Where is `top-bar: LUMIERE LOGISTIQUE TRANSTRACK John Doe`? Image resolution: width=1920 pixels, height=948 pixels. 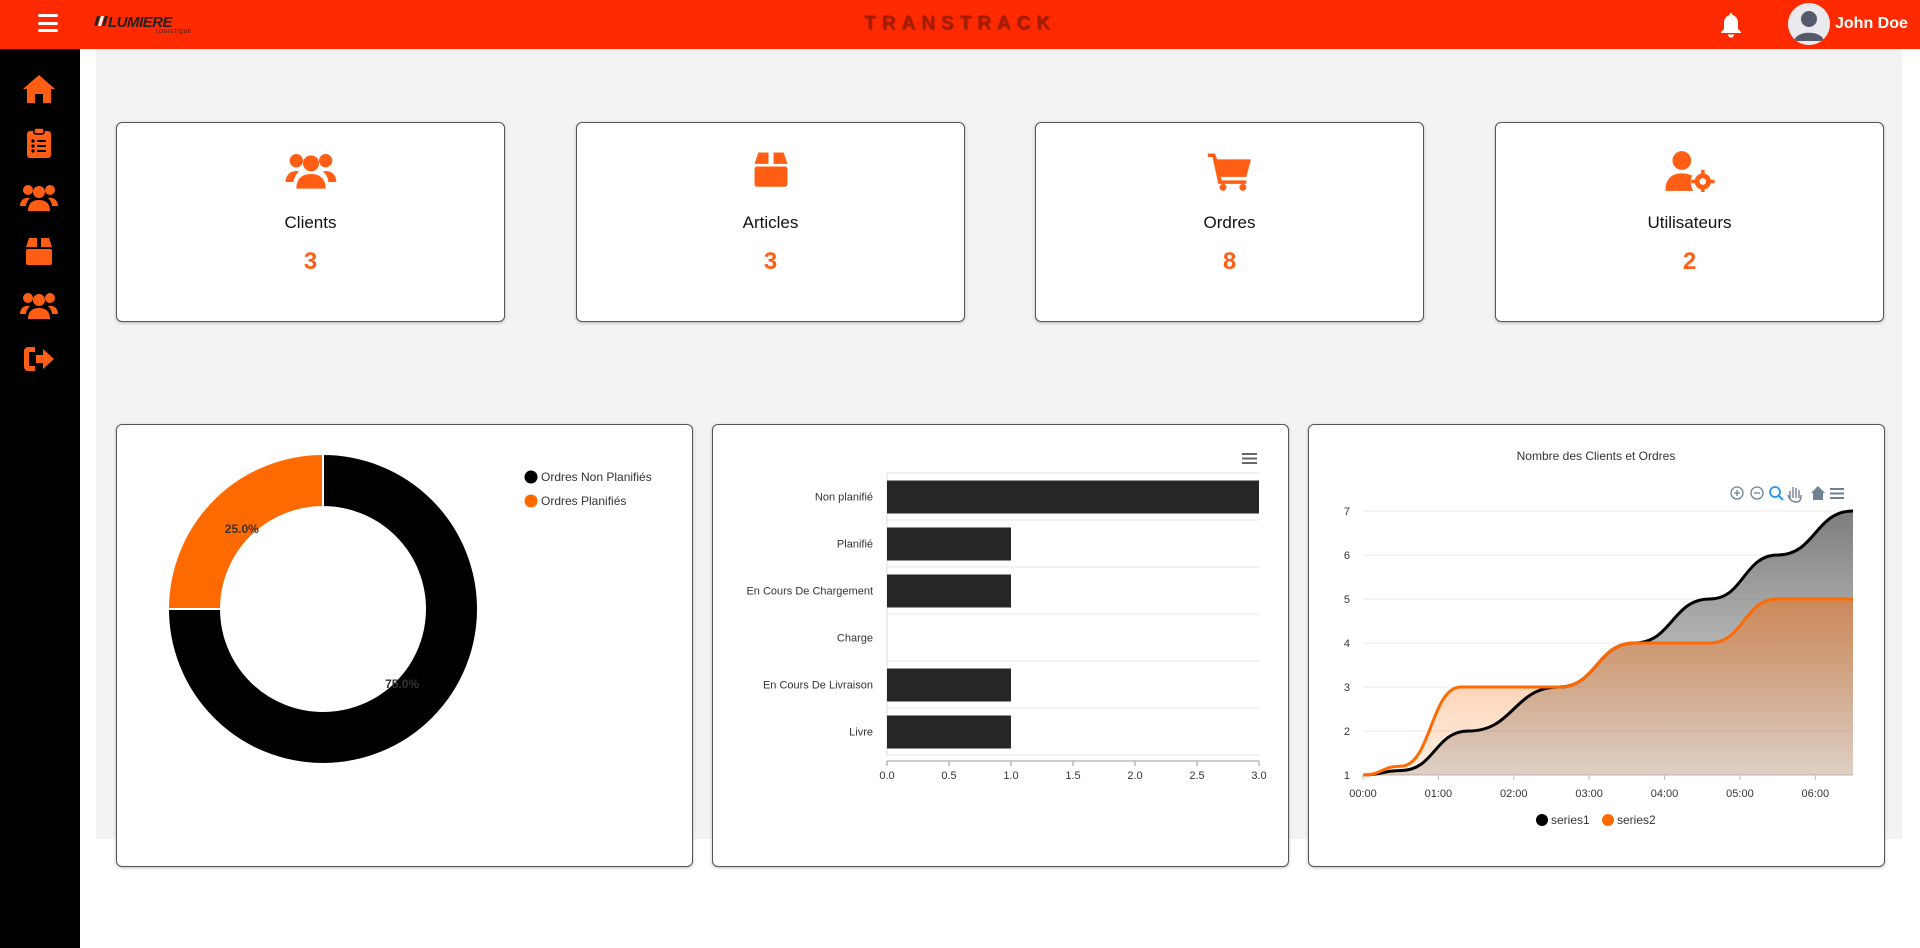 top-bar: LUMIERE LOGISTIQUE TRANSTRACK John Doe is located at coordinates (960, 24).